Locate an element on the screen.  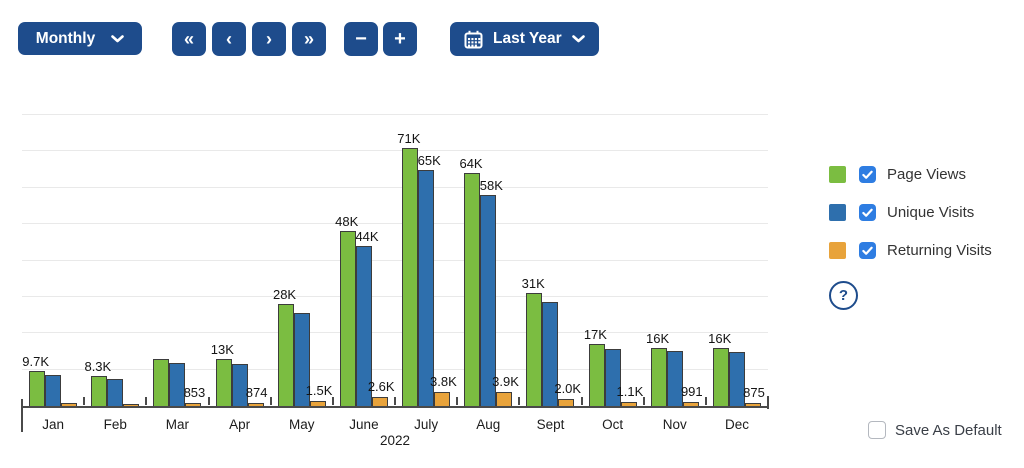
bar-value-label: 991 is located at coordinates (691, 392).